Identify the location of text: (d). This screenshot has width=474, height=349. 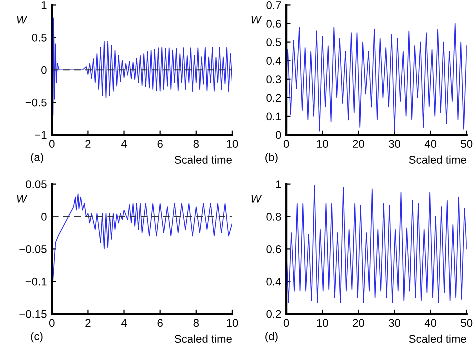
(272, 337).